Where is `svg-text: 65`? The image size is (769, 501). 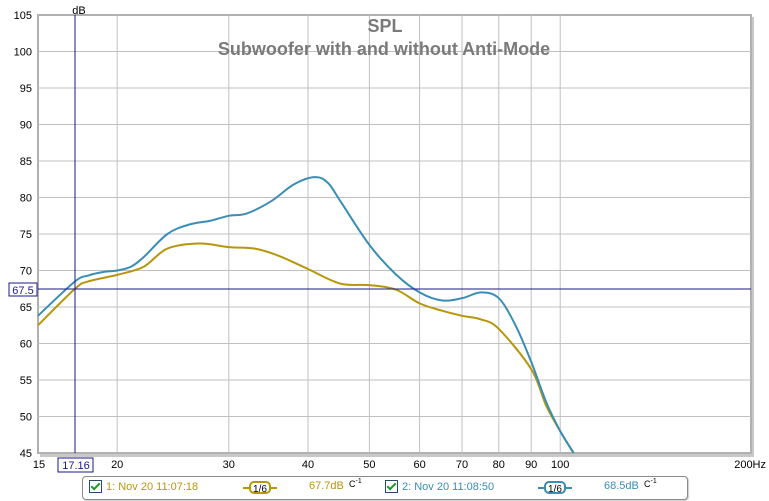 svg-text: 65 is located at coordinates (26, 308).